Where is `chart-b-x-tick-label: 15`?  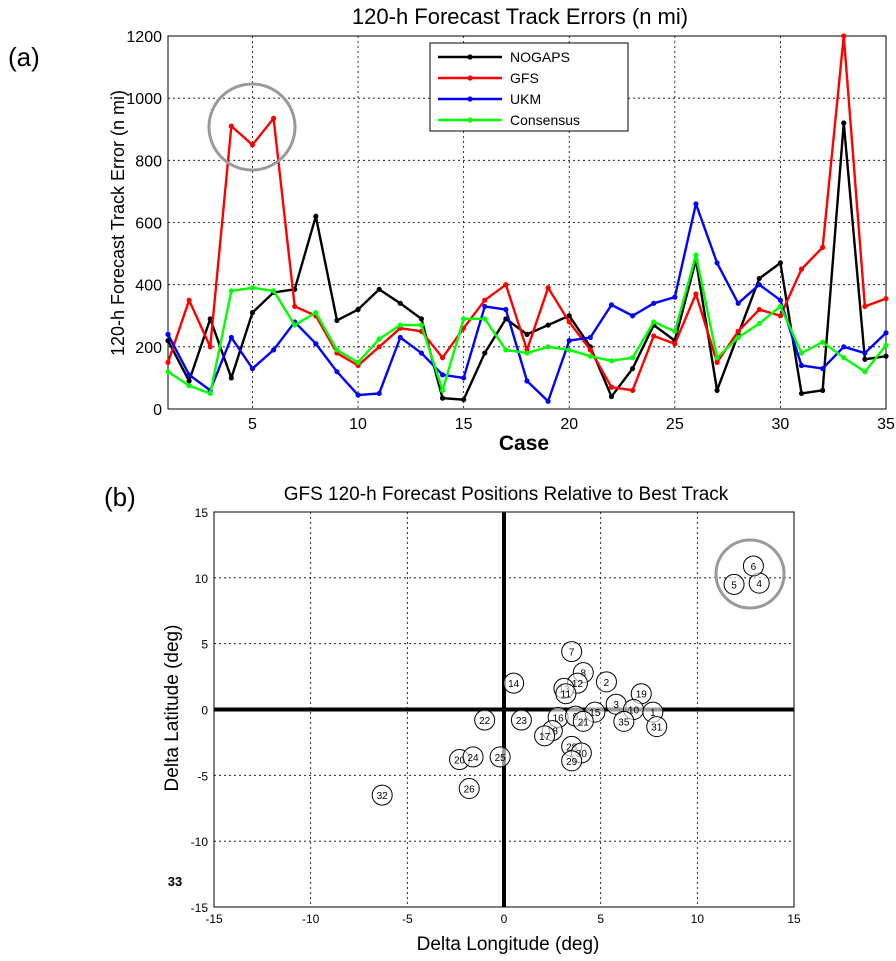 chart-b-x-tick-label: 15 is located at coordinates (794, 919).